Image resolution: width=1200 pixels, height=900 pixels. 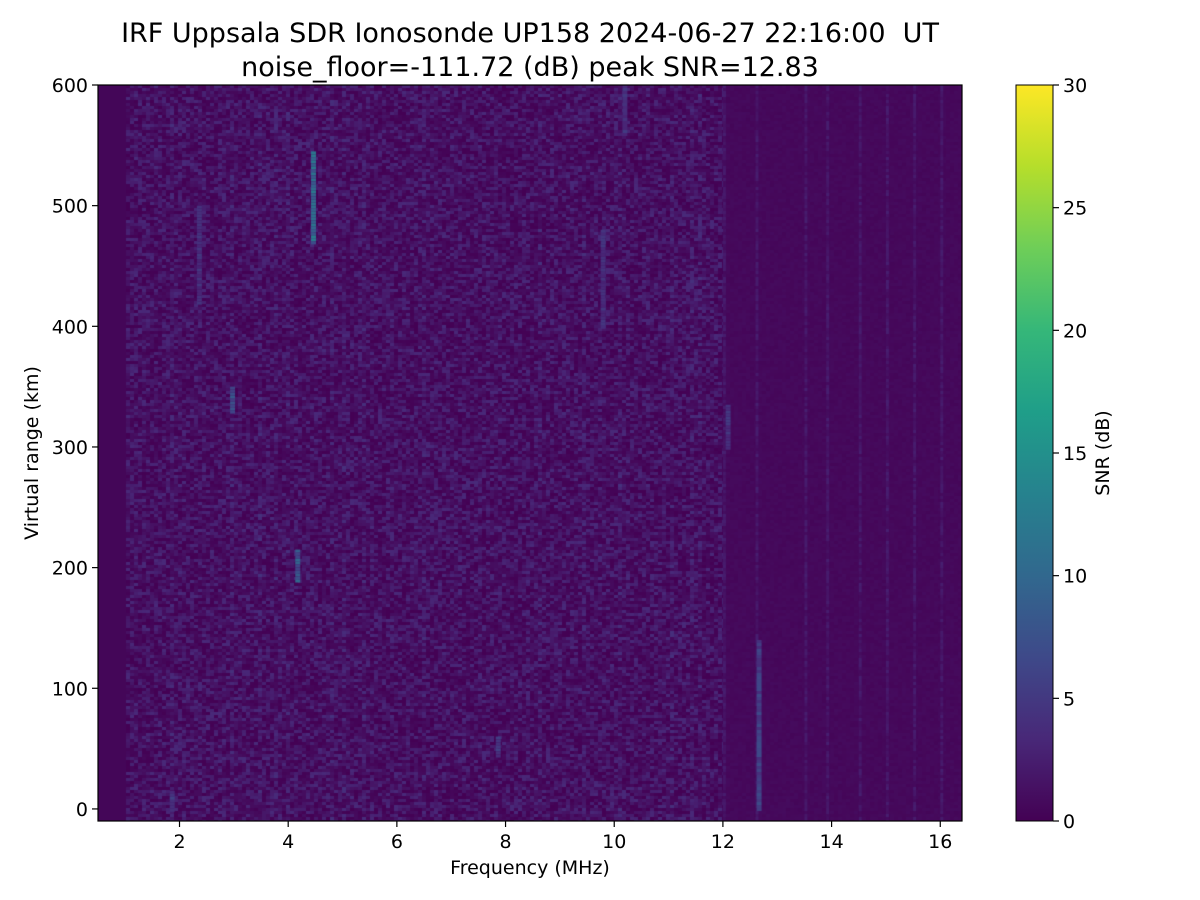 I want to click on colorbar-ticks: 0 5 10 15 20 25 30, so click(x=1070, y=454).